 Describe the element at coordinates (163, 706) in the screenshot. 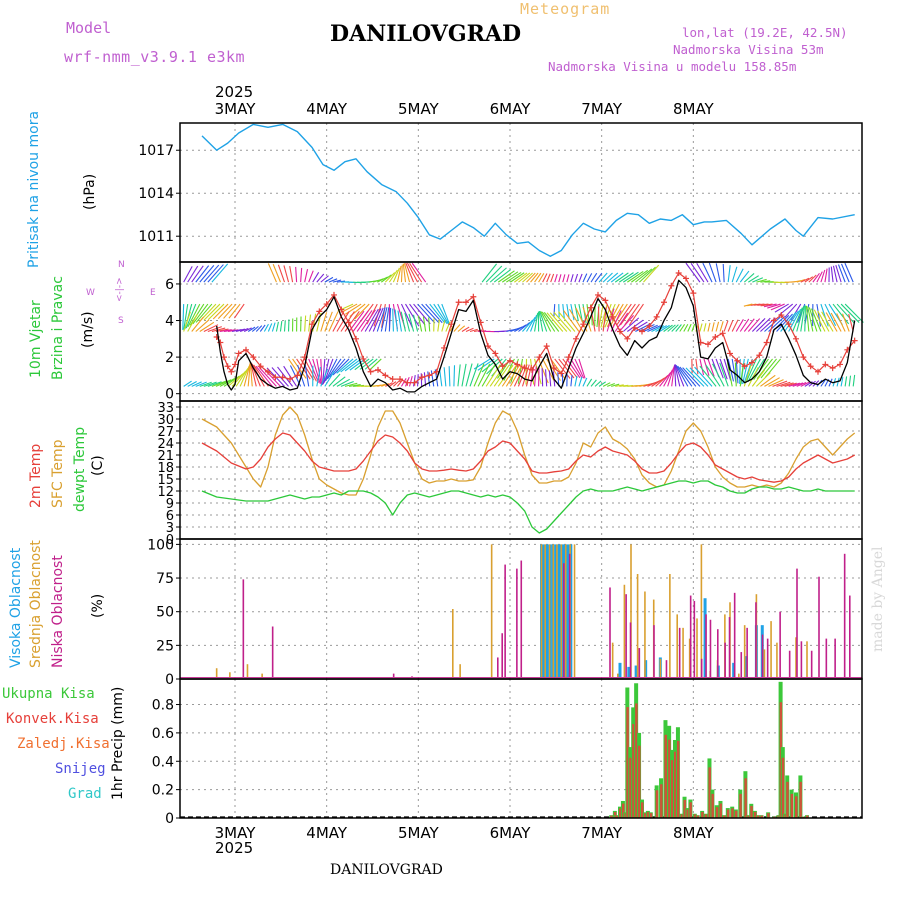

I see `y-tick-label: 0.8` at that location.